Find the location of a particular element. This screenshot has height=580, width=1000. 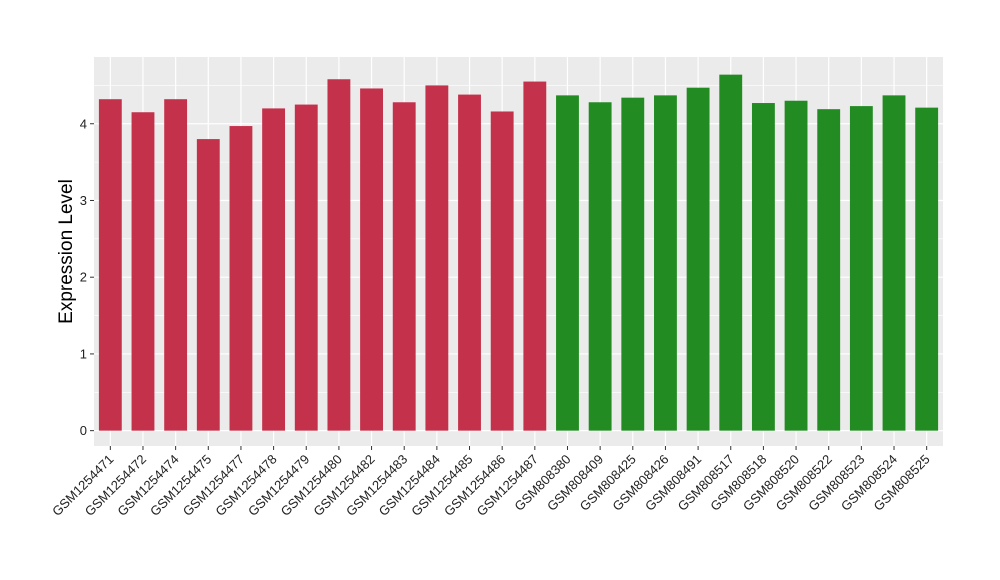

y-axis: 0 1 2 3 4 is located at coordinates (87, 277).